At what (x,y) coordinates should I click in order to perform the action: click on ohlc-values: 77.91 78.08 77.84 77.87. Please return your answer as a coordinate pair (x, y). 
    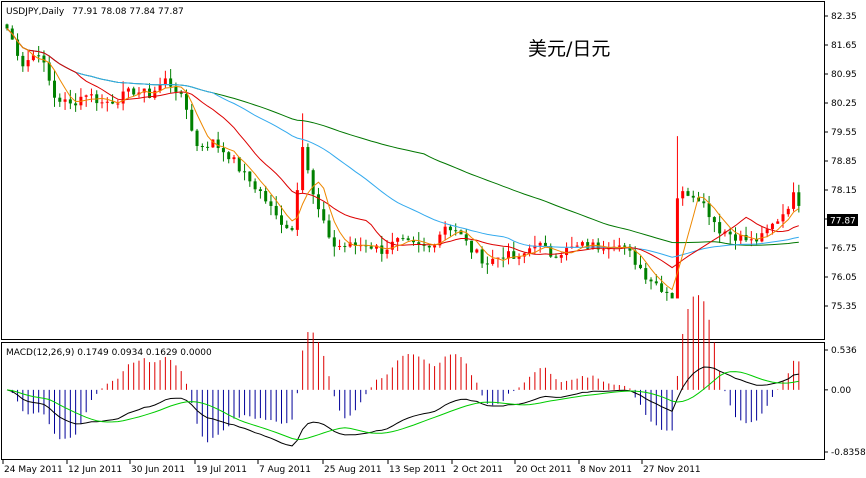
    Looking at the image, I should click on (128, 12).